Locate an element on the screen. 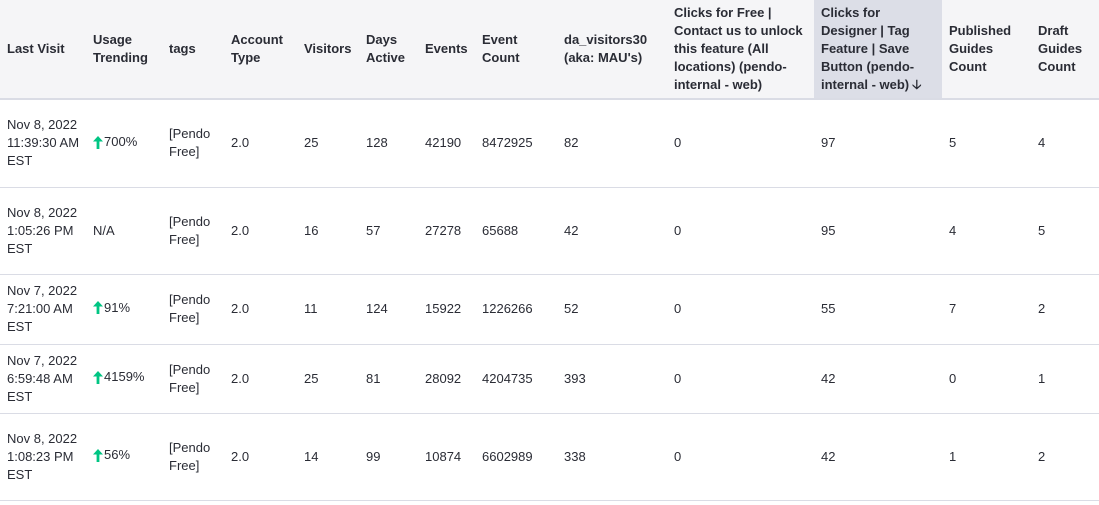 Image resolution: width=1099 pixels, height=505 pixels. usage-trend: N/A is located at coordinates (104, 231).